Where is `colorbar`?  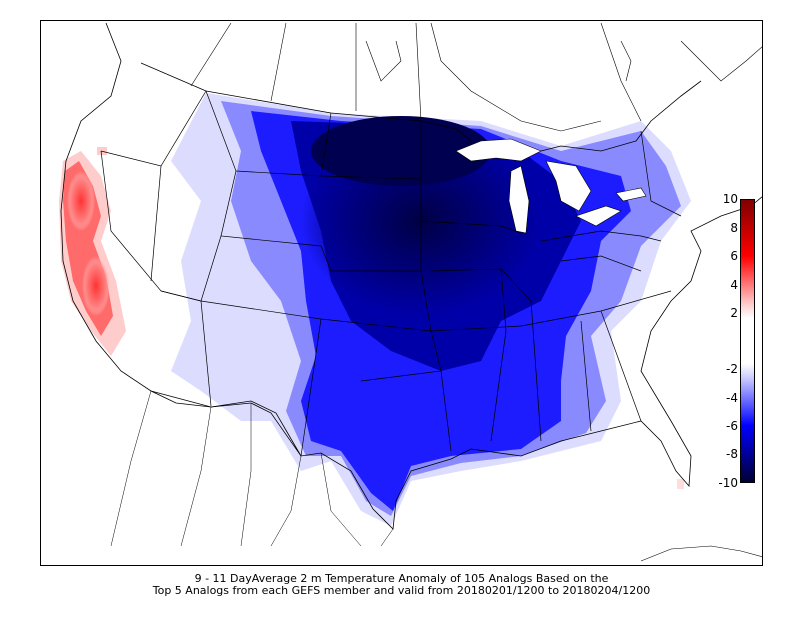 colorbar is located at coordinates (747, 341).